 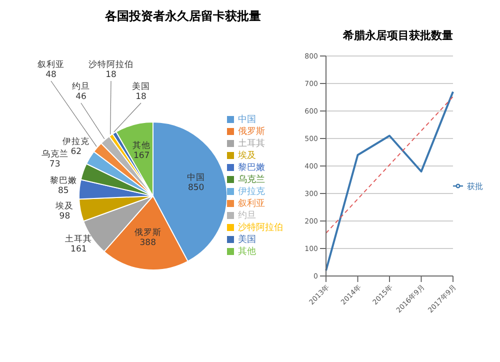 What do you see at coordinates (51, 64) in the screenshot?
I see `slice-label: 叙利亚` at bounding box center [51, 64].